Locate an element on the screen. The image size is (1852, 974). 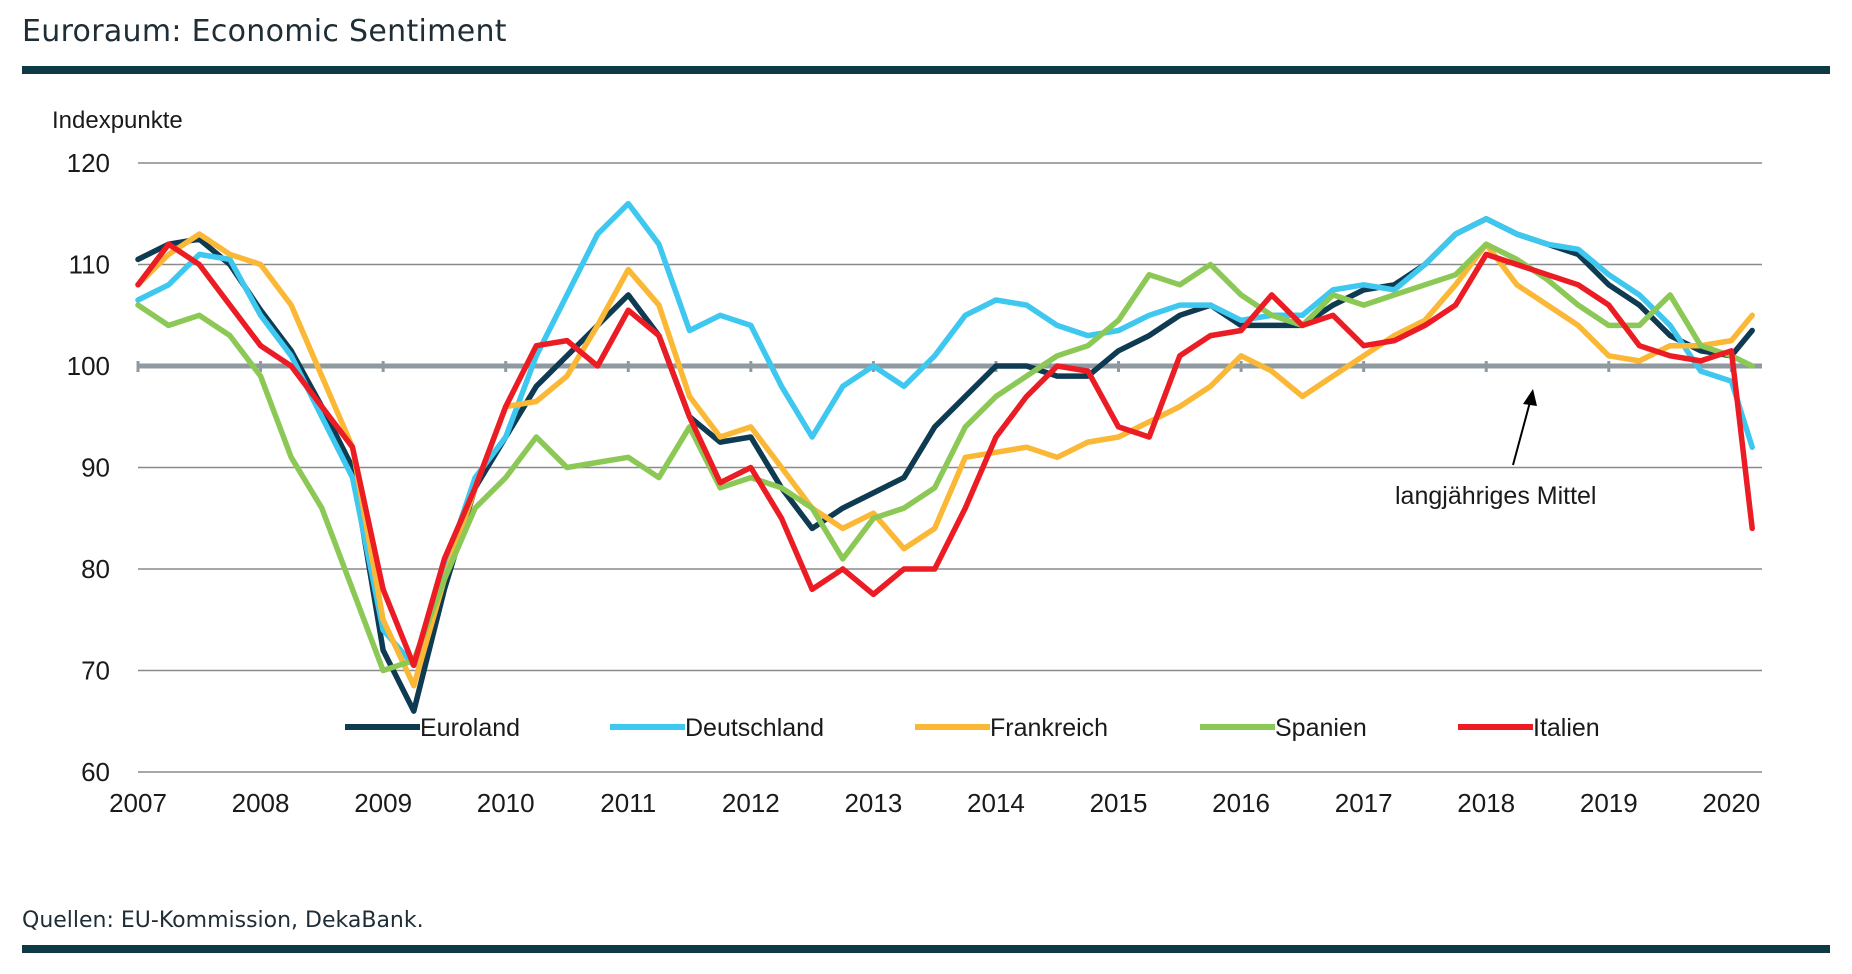
x-tick-label: 2019 is located at coordinates (1609, 803).